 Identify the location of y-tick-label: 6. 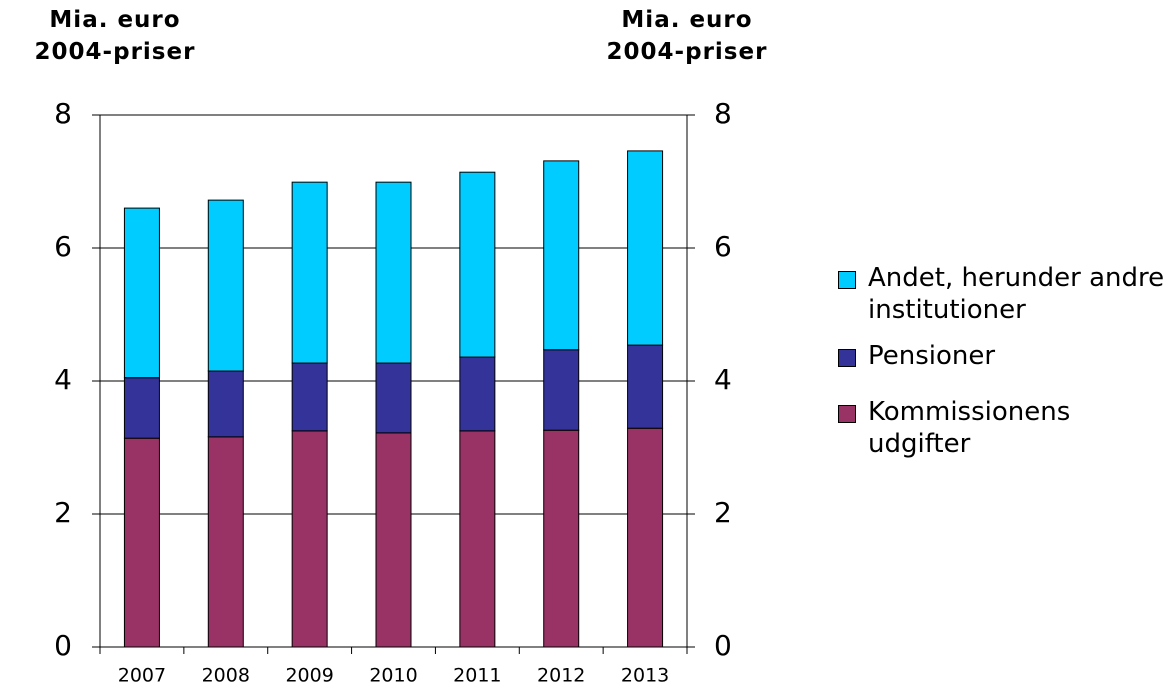
(63, 246).